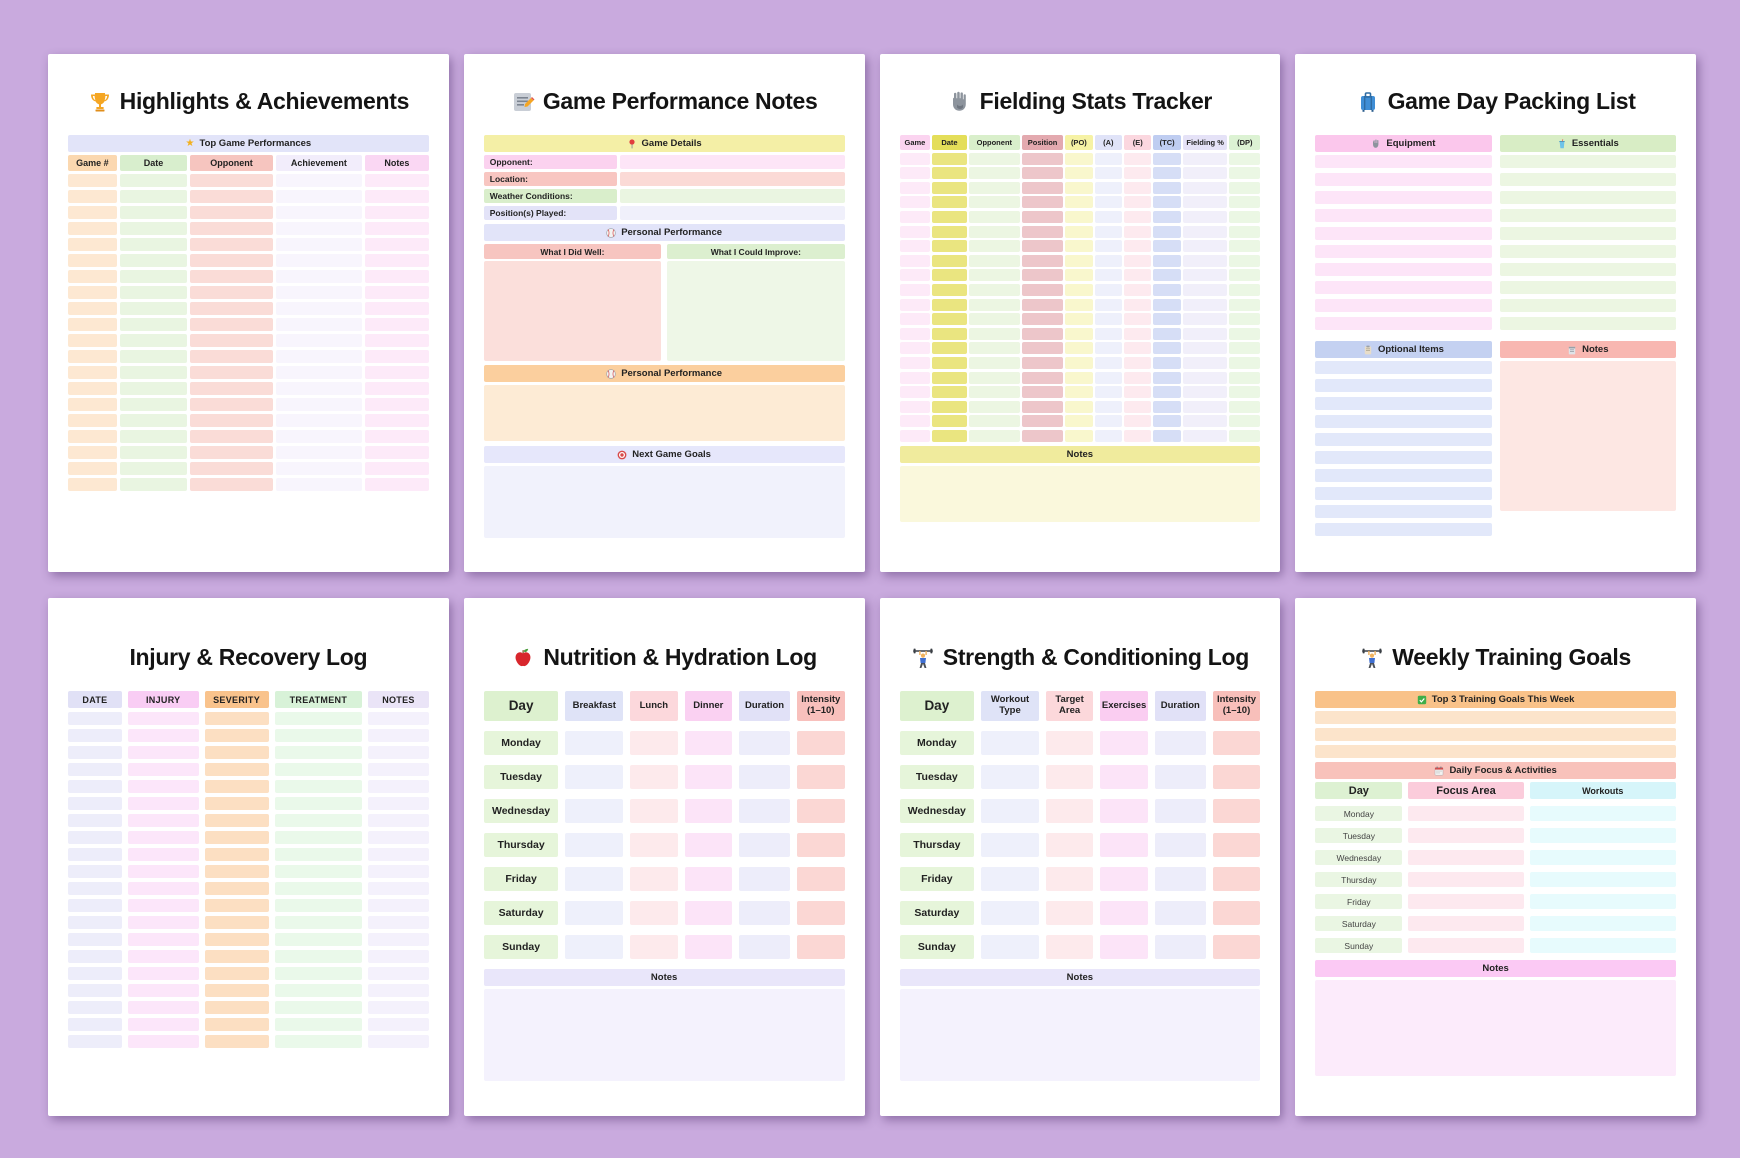  I want to click on equipment-row, so click(1403, 323).